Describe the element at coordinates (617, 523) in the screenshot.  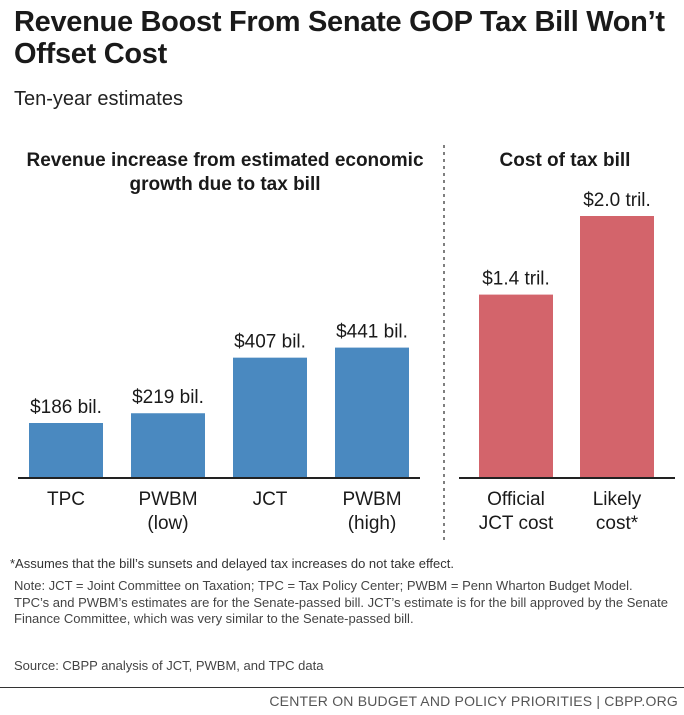
I see `category-label: cost*` at that location.